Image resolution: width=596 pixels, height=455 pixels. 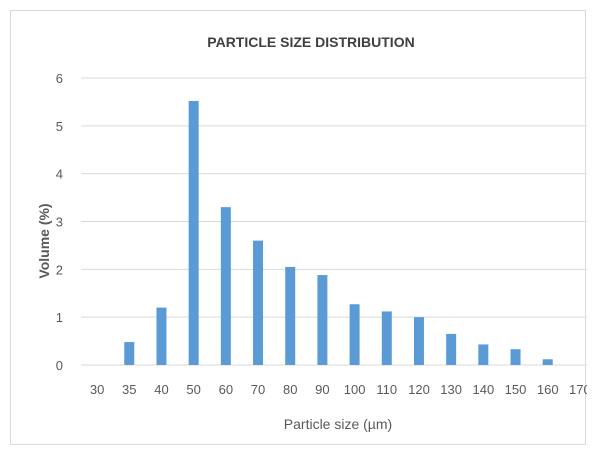 I want to click on chart-title: PARTICLE SIZE DISTRIBUTION, so click(x=310, y=42).